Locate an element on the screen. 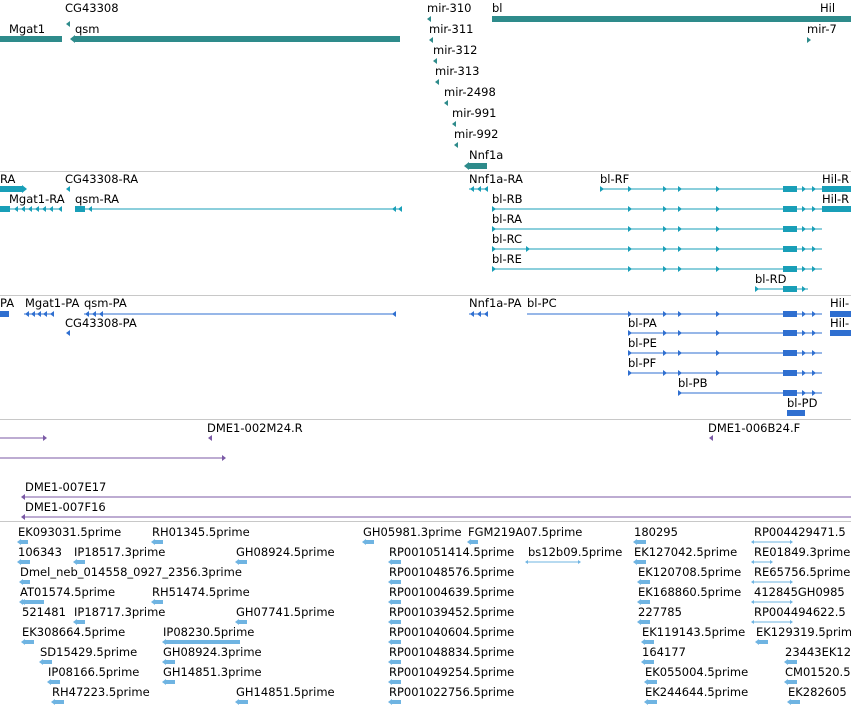  feature-label: DME1-007F16 is located at coordinates (65, 507).